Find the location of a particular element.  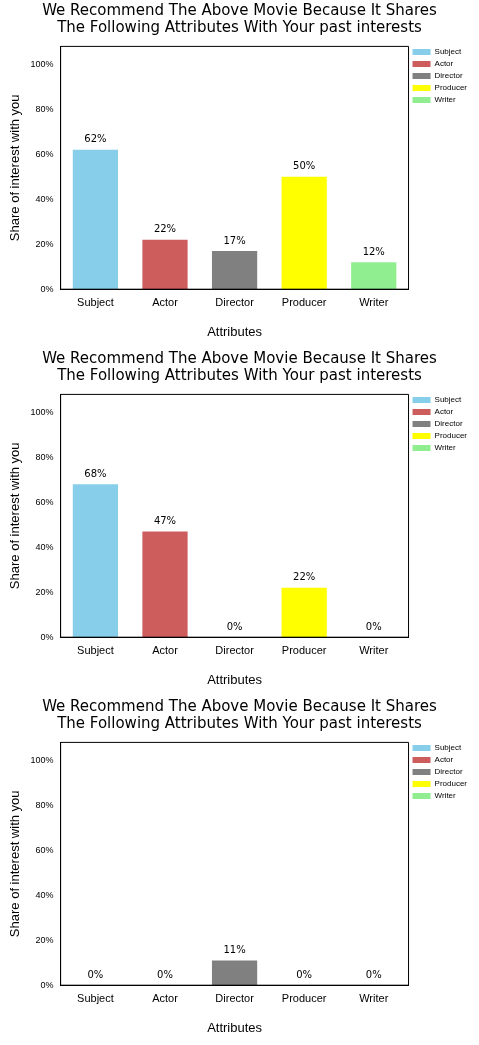

data-label: 47% is located at coordinates (165, 521).